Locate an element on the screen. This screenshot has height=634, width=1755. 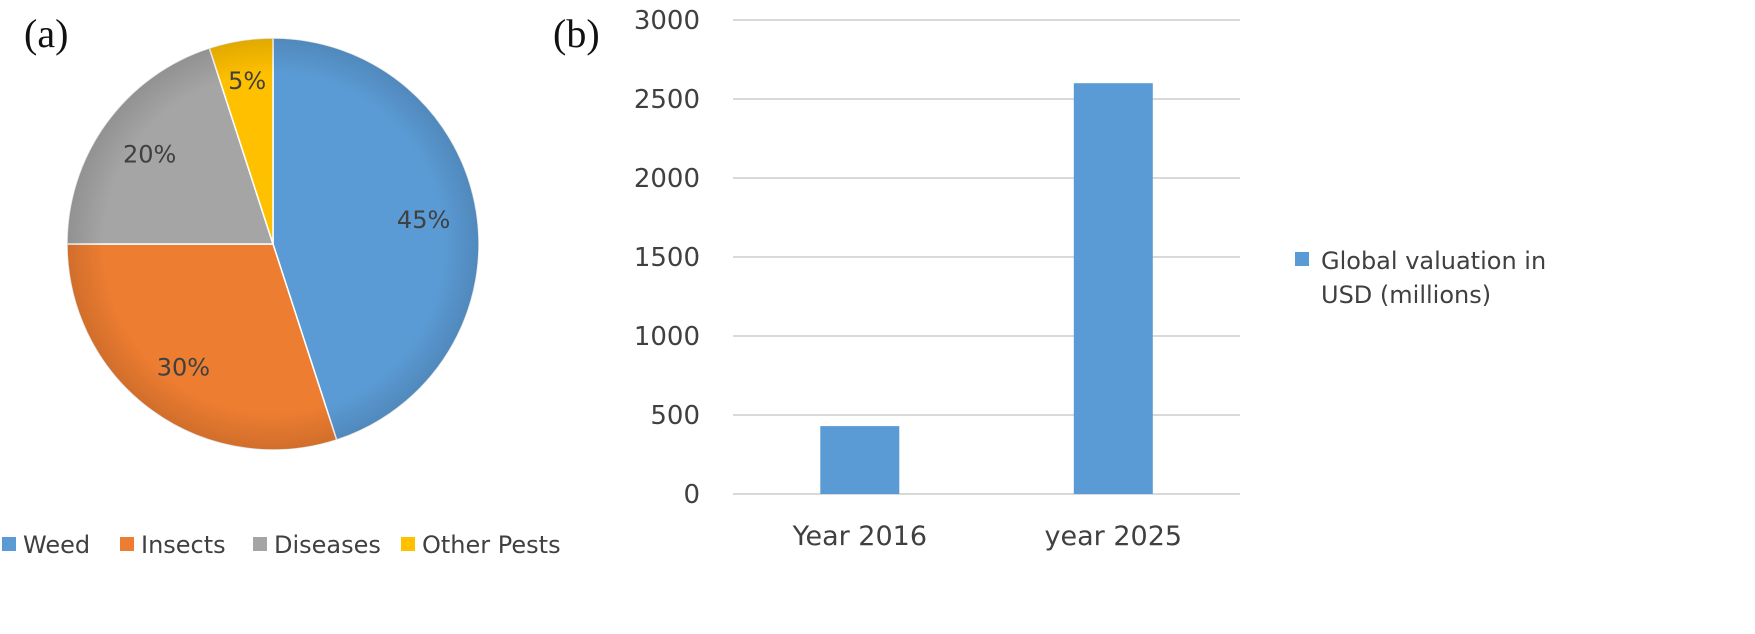
y-tick-3000: 3000 is located at coordinates (667, 21).